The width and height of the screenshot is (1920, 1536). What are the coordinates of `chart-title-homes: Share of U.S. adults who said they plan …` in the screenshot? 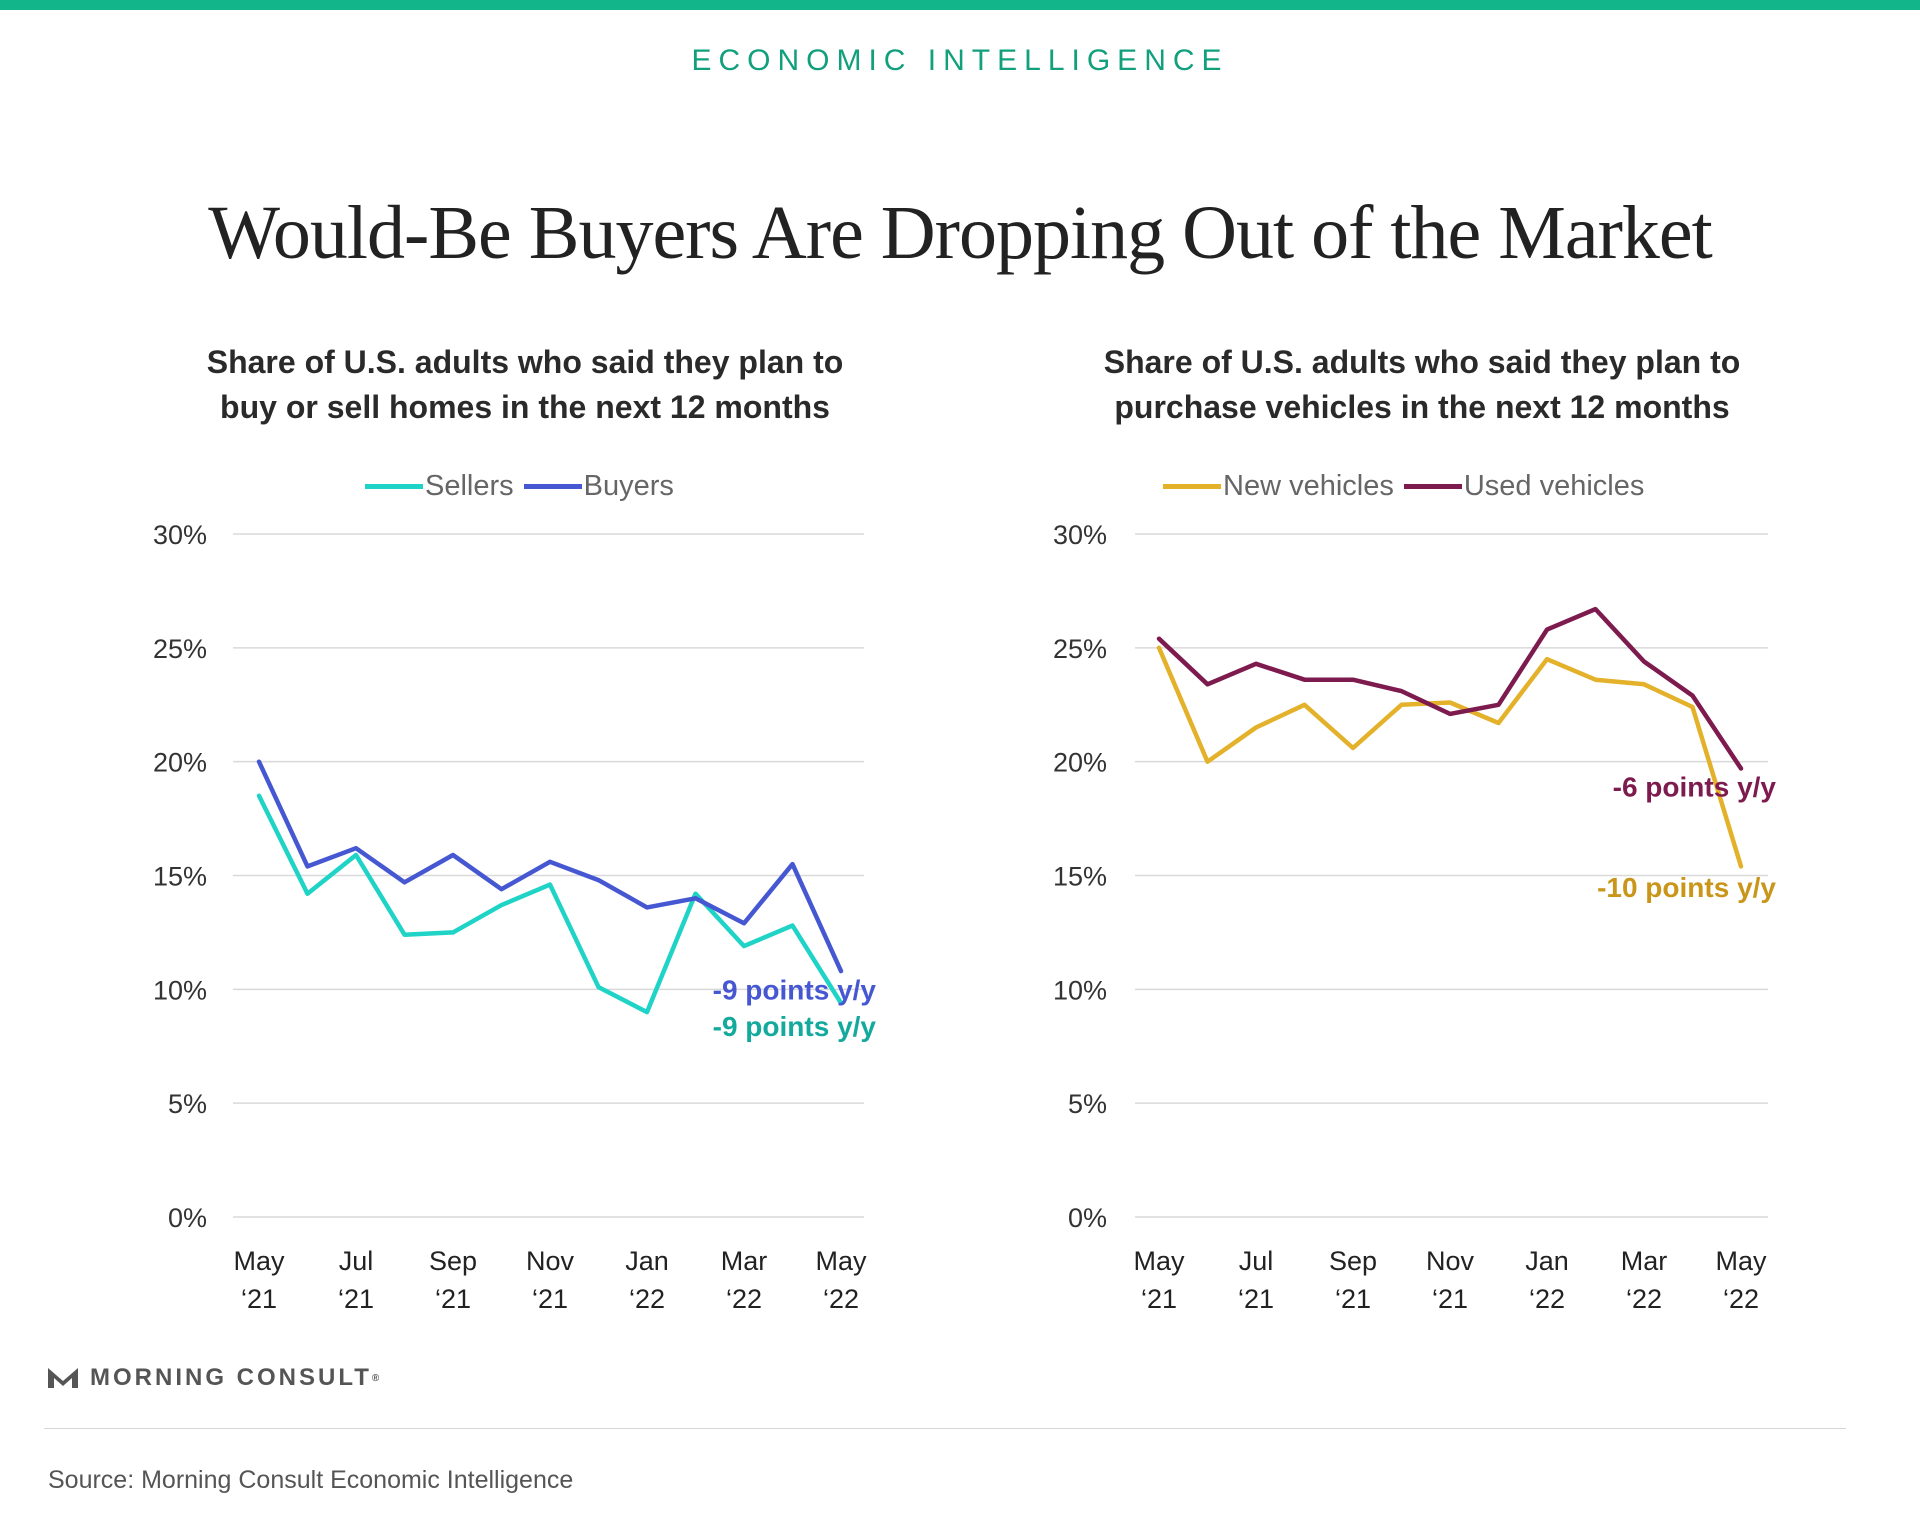 It's located at (525, 385).